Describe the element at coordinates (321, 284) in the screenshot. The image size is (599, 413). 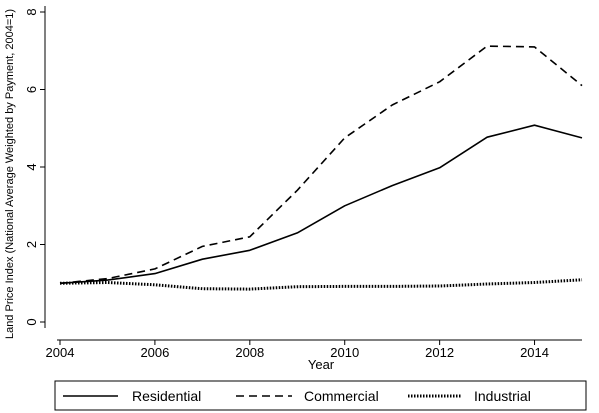
I see `series-line-industrial` at that location.